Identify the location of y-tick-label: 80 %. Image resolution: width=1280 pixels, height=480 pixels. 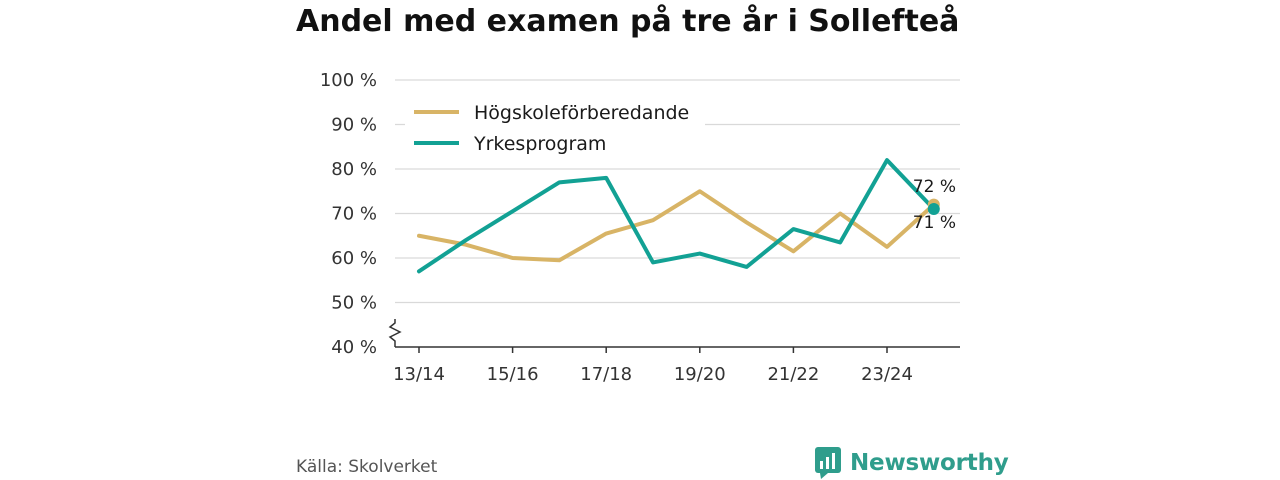
(354, 169).